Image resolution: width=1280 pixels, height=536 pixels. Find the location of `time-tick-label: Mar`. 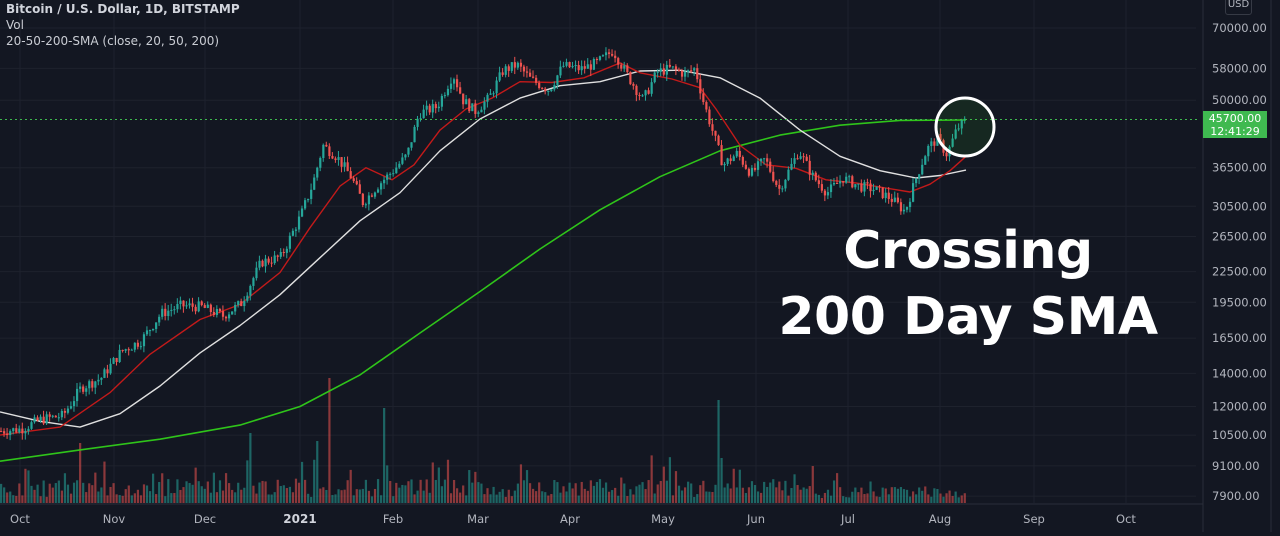

time-tick-label: Mar is located at coordinates (478, 519).